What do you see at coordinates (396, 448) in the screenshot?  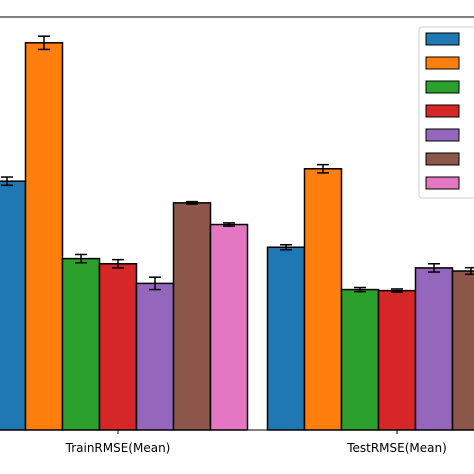 I see `x-tick-label: TestRMSE(Mean)` at bounding box center [396, 448].